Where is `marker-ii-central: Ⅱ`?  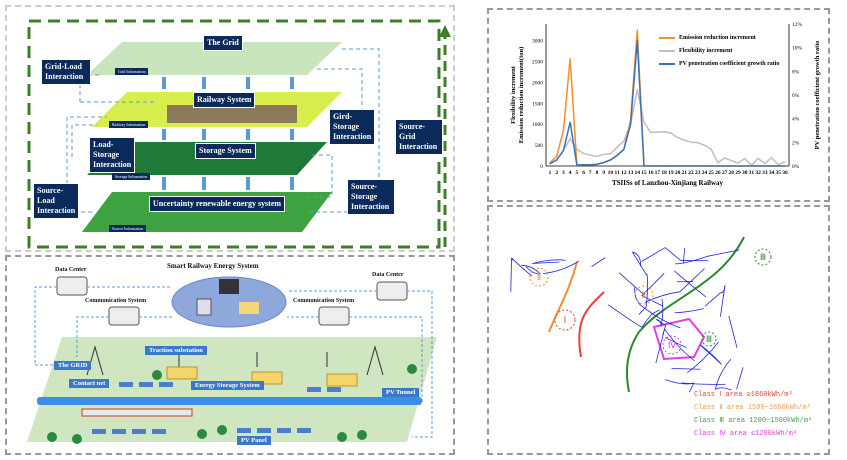
marker-ii-central: Ⅱ is located at coordinates (644, 295).